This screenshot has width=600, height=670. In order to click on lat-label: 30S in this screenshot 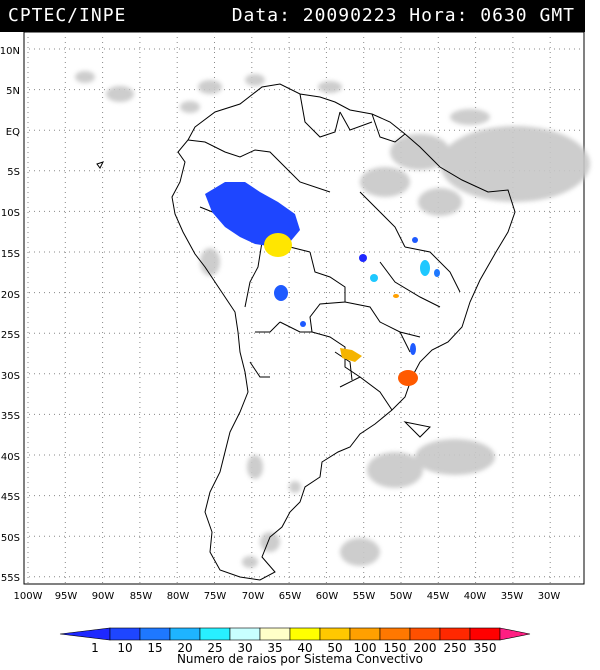, I will do `click(10, 376)`.